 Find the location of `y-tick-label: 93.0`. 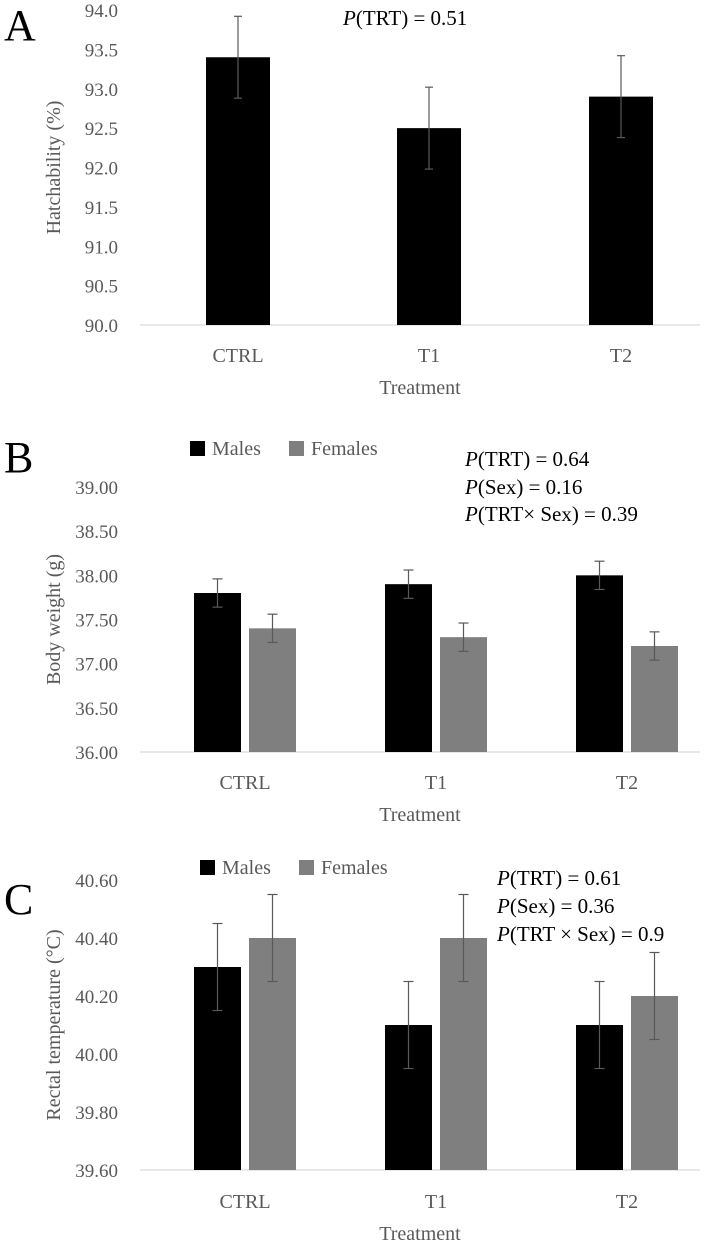

y-tick-label: 93.0 is located at coordinates (101, 90).